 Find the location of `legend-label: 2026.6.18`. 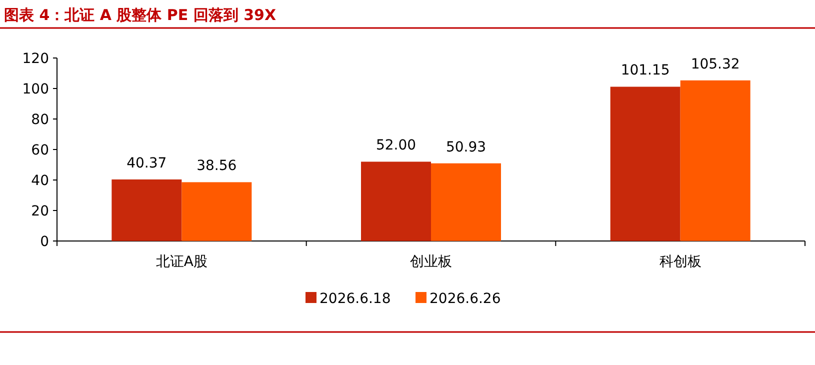

legend-label: 2026.6.18 is located at coordinates (355, 299).